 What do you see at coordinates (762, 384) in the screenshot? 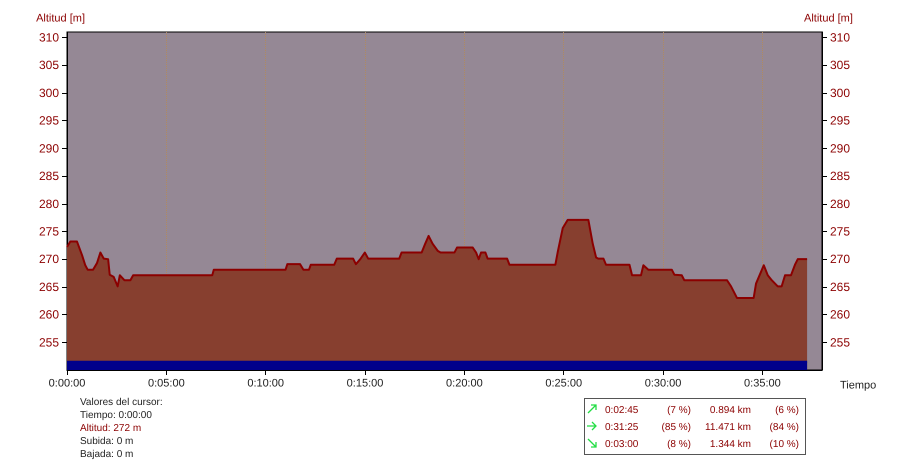
I see `x-tick-label: 0:35:00` at bounding box center [762, 384].